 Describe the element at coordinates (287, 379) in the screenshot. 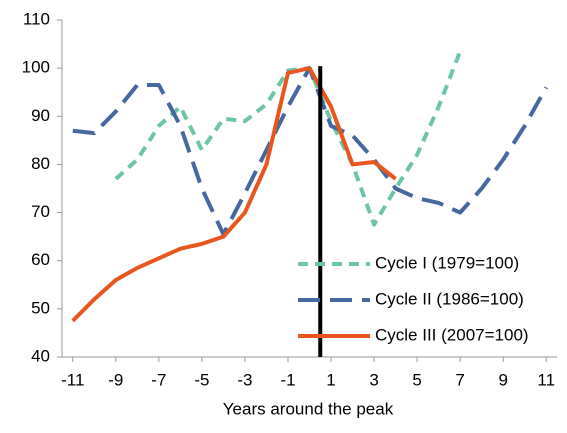

I see `x-tick-label: -1` at that location.